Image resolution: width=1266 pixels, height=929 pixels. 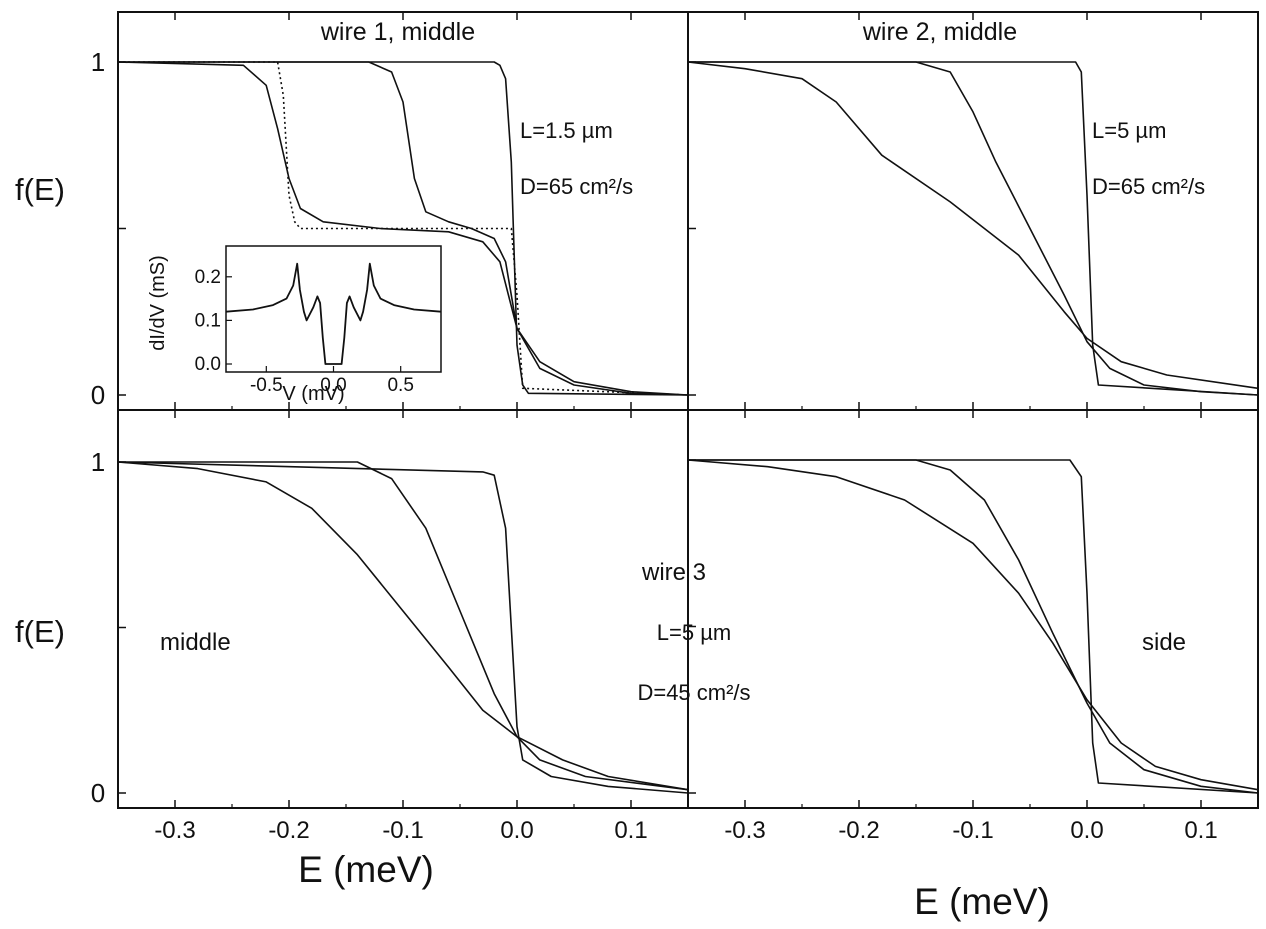 What do you see at coordinates (208, 364) in the screenshot?
I see `inset-y-tick-label: 0.0` at bounding box center [208, 364].